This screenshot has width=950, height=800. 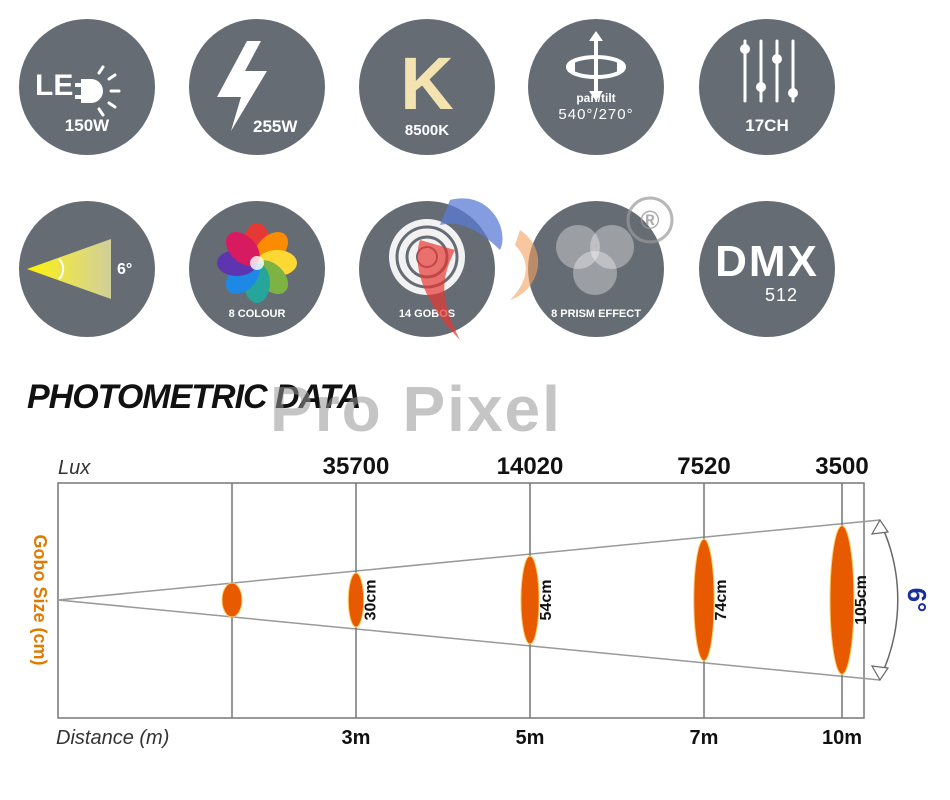 I want to click on led-bulb-icon: LE, so click(x=78, y=91).